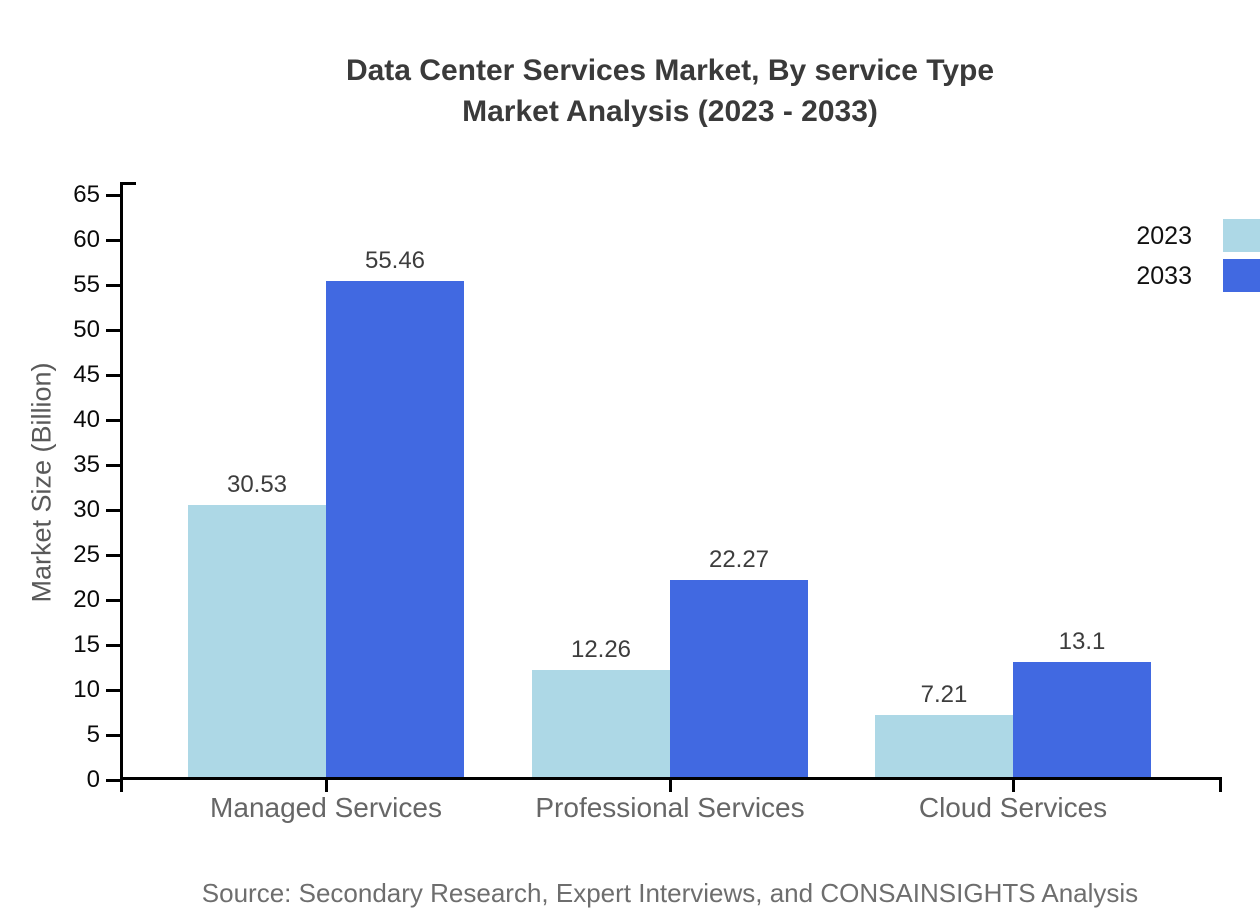  Describe the element at coordinates (128, 183) in the screenshot. I see `y-axis-end-cap` at that location.